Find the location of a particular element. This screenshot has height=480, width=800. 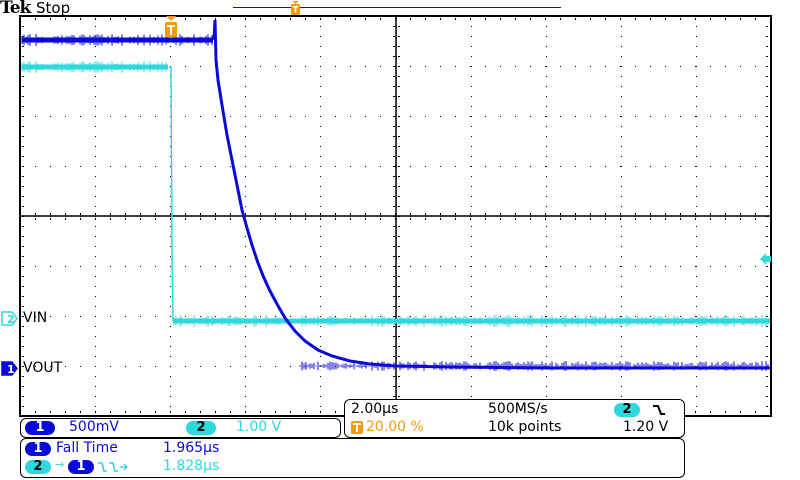

ch1-marker-icon: 1 is located at coordinates (9, 368).